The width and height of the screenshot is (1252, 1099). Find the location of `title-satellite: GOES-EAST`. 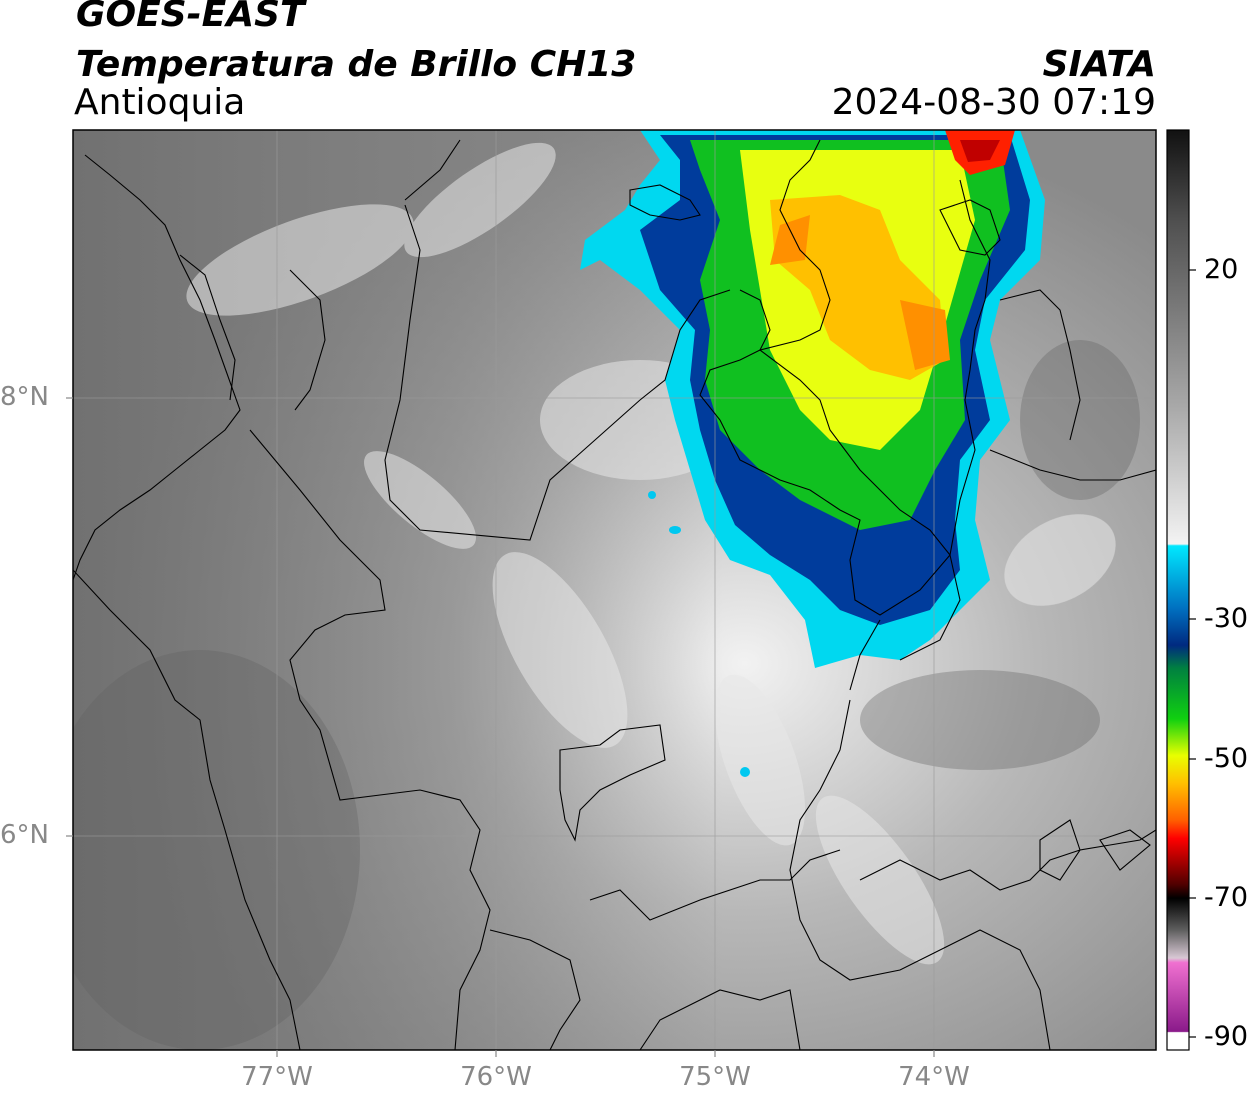

title-satellite: GOES-EAST is located at coordinates (190, 17).